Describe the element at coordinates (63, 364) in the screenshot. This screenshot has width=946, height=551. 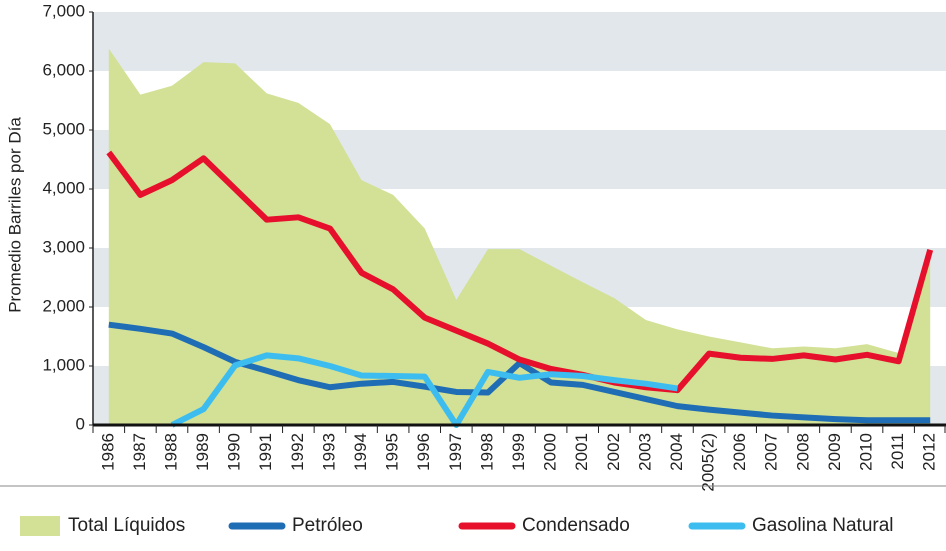
I see `y-tick-label: 1,000` at that location.